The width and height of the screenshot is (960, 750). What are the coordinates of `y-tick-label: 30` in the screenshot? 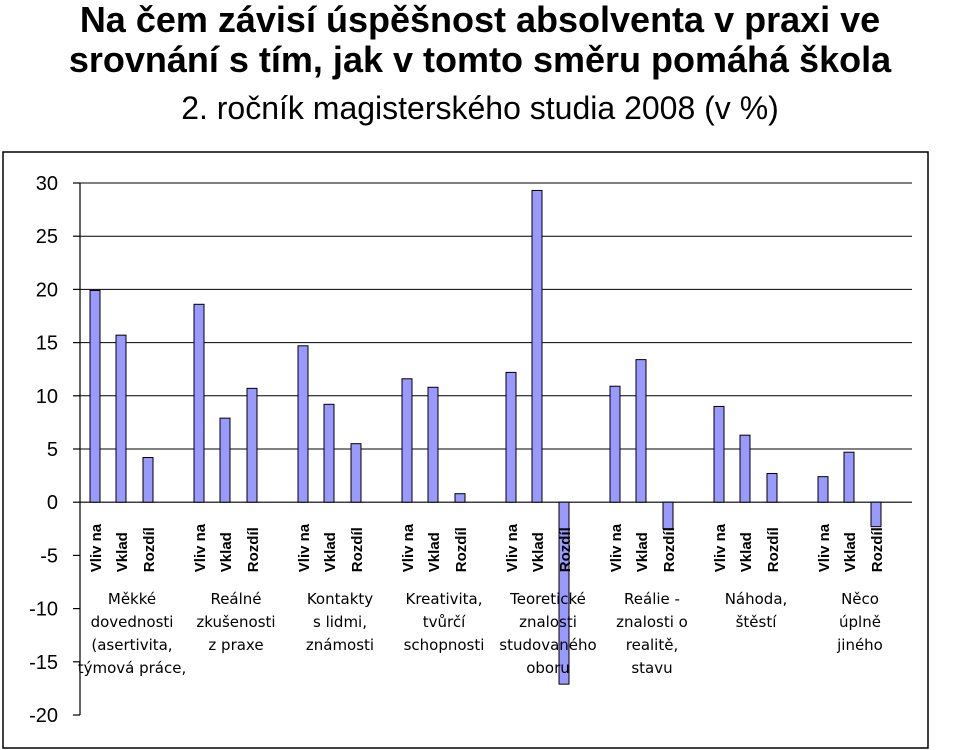 It's located at (47, 184).